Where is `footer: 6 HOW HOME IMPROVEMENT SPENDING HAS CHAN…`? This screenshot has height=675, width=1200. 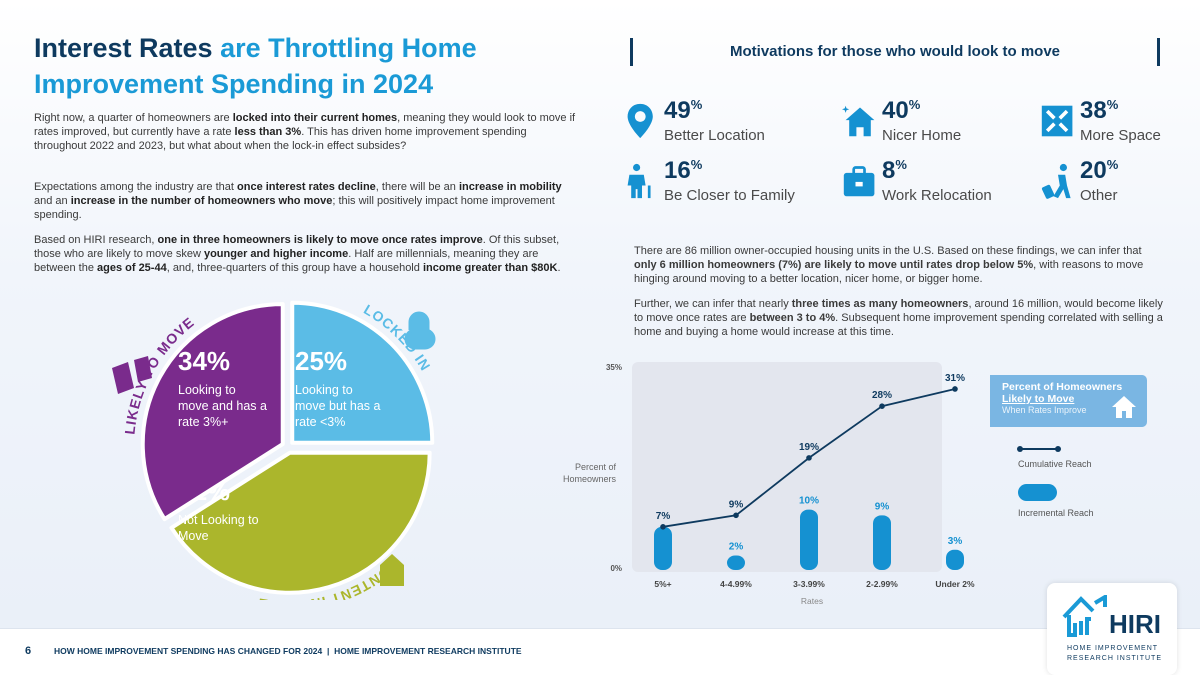 footer: 6 HOW HOME IMPROVEMENT SPENDING HAS CHAN… is located at coordinates (600, 651).